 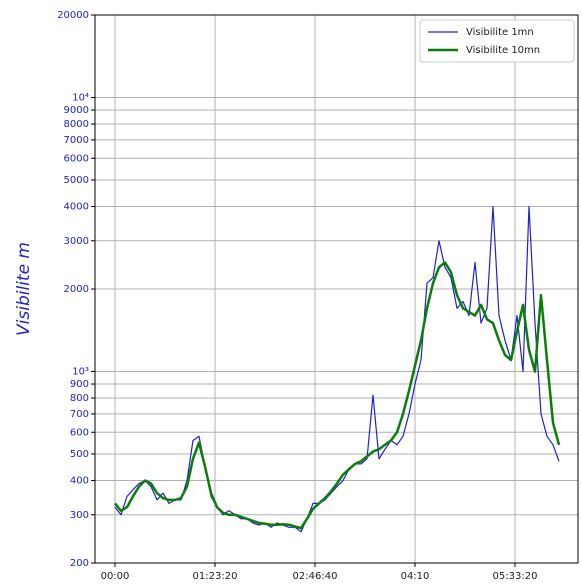 What do you see at coordinates (76, 158) in the screenshot?
I see `y-tick-label: 6000` at bounding box center [76, 158].